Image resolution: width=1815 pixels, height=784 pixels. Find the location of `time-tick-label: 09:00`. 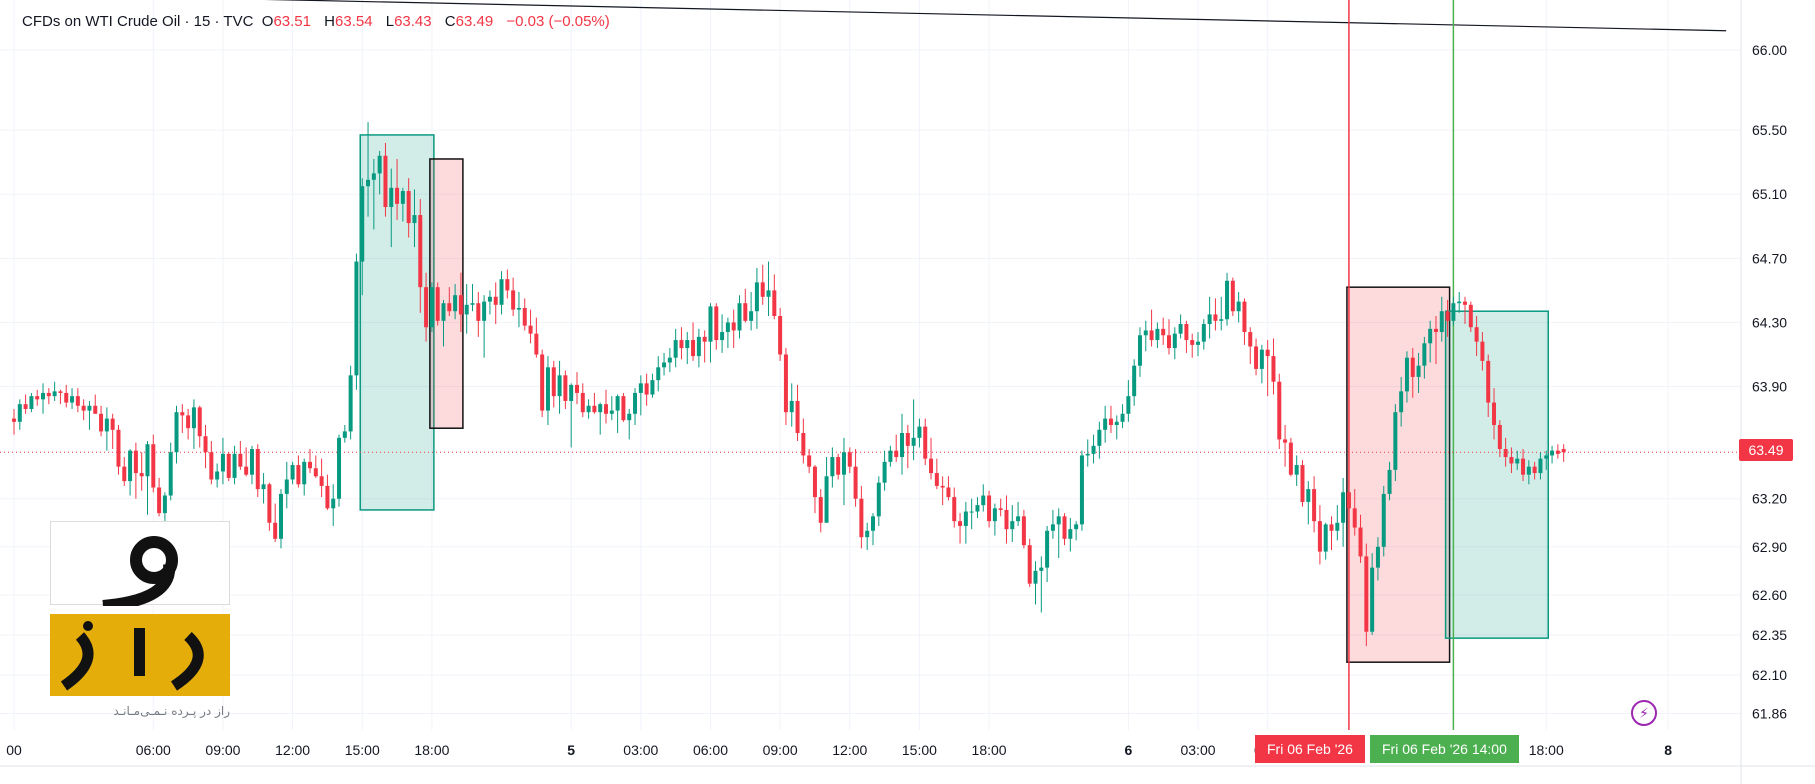

time-tick-label: 09:00 is located at coordinates (780, 750).